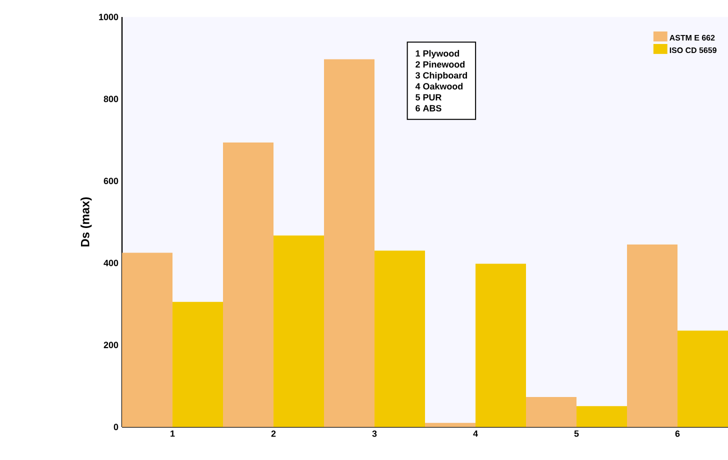 This screenshot has width=728, height=460. What do you see at coordinates (677, 433) in the screenshot?
I see `x-tick-label: 6` at bounding box center [677, 433].